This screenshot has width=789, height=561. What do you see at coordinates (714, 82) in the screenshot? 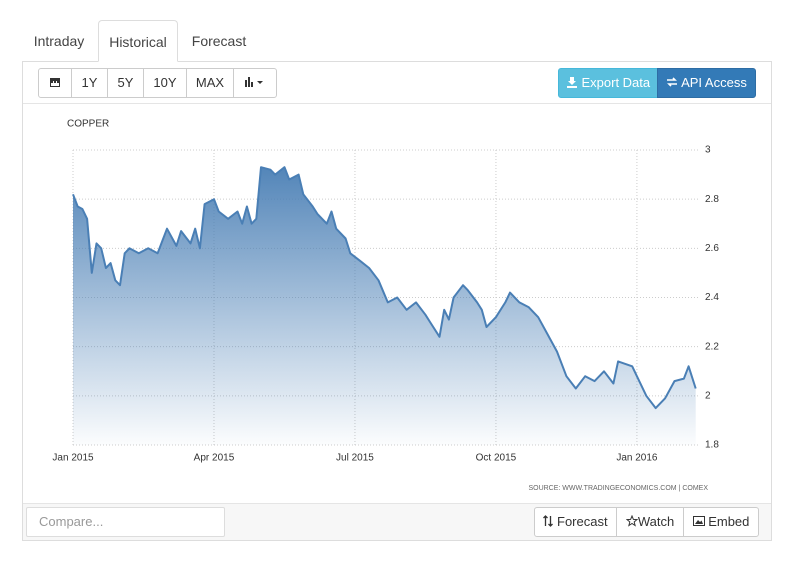
I see `api-label: API Access` at bounding box center [714, 82].